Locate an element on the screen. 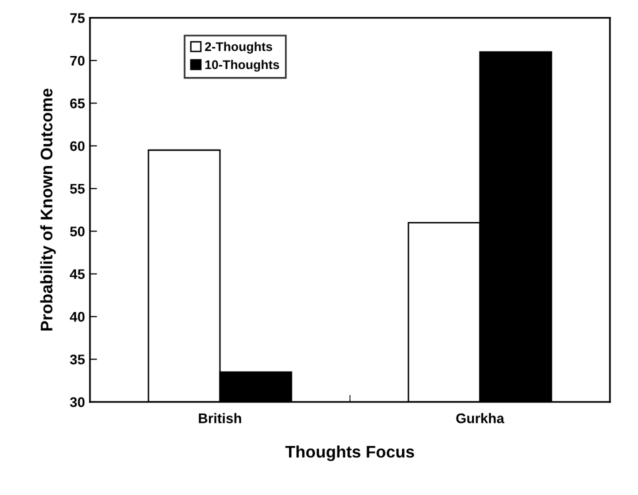  y-tick-label: 65 is located at coordinates (77, 103).